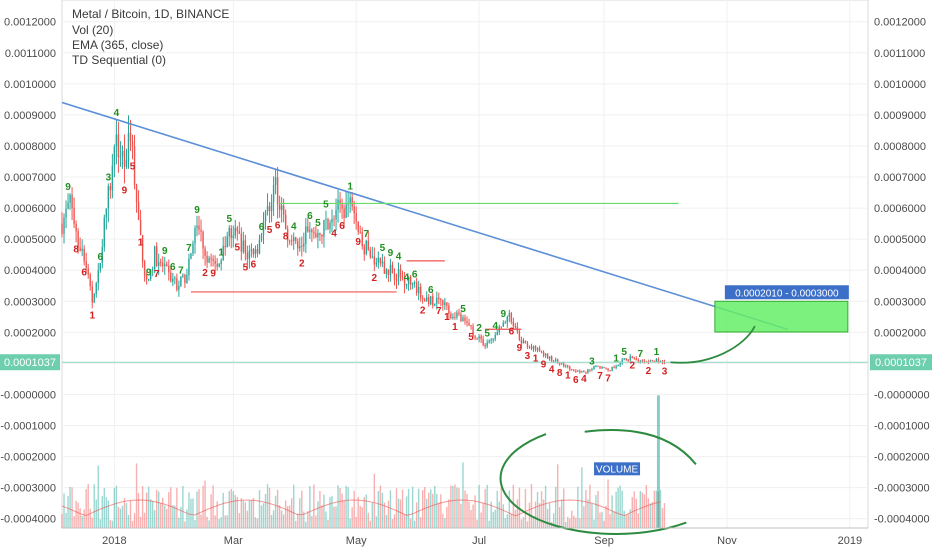 Image resolution: width=932 pixels, height=550 pixels. Describe the element at coordinates (205, 273) in the screenshot. I see `td-count-label: 2` at that location.